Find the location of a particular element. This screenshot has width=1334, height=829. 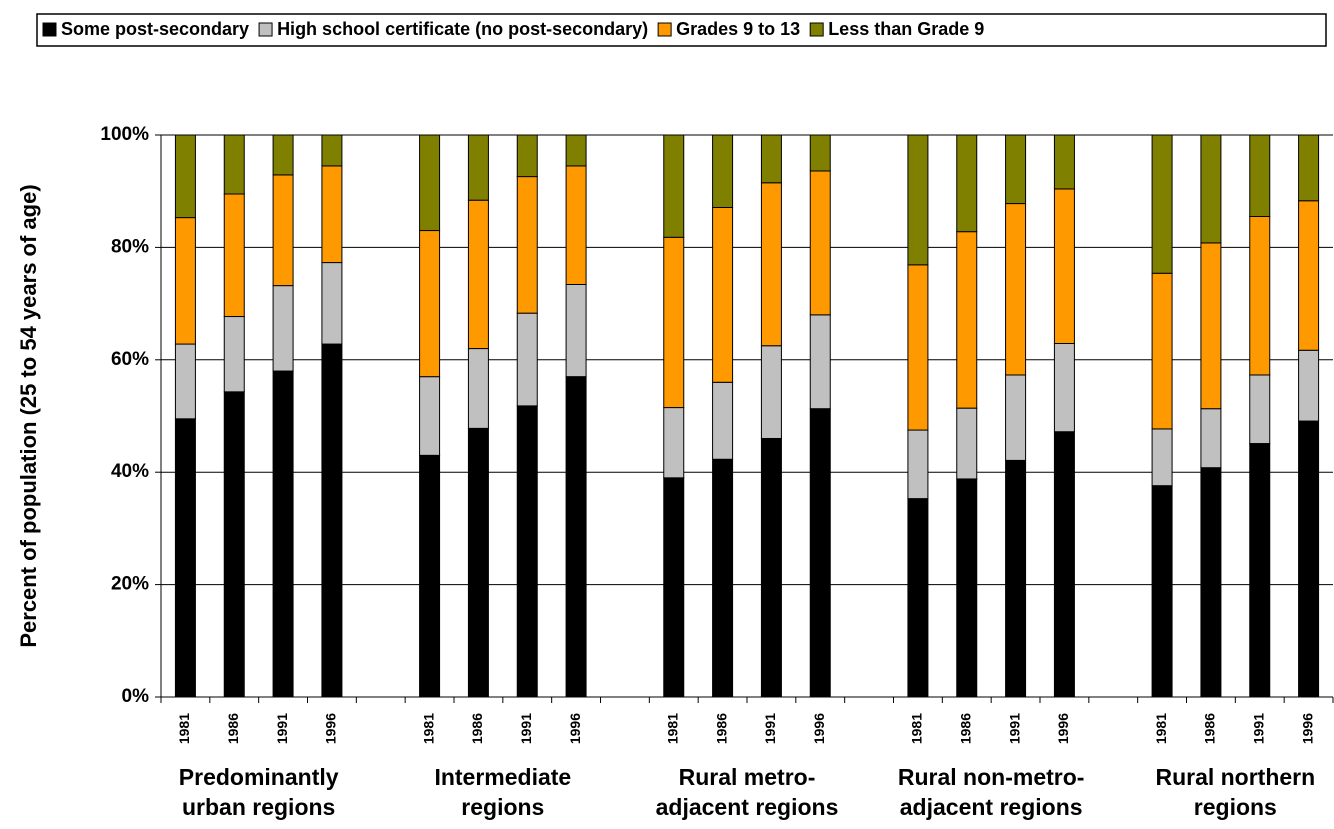

y-tick-label: 60% is located at coordinates (130, 359).